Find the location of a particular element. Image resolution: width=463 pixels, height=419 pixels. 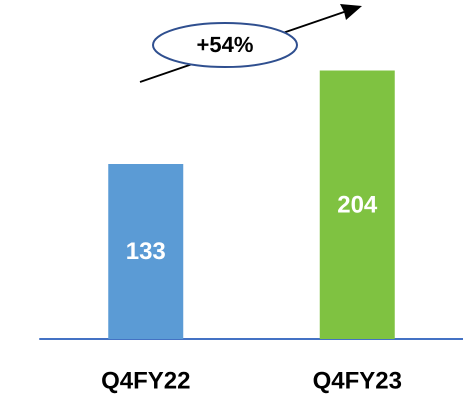

x-tick-label: Q4FY22 is located at coordinates (145, 381).